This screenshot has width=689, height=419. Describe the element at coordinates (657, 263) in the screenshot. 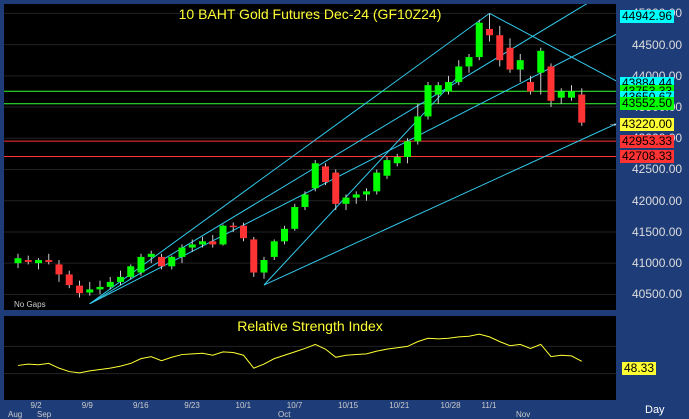

I see `price-tick-label: 41000.00` at that location.